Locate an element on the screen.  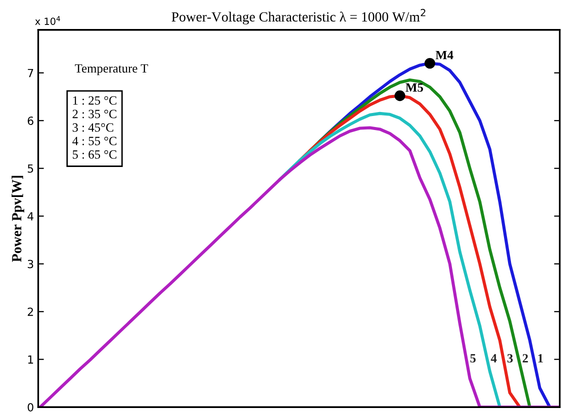
data-label: M5 is located at coordinates (415, 87).